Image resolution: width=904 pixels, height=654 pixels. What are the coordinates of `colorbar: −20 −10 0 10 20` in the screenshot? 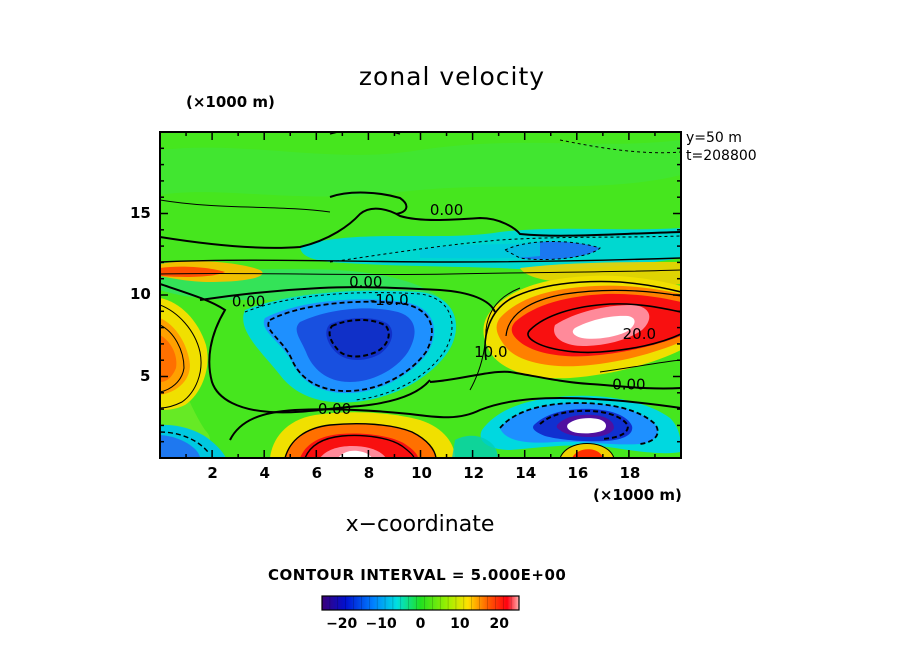 It's located at (420, 613).